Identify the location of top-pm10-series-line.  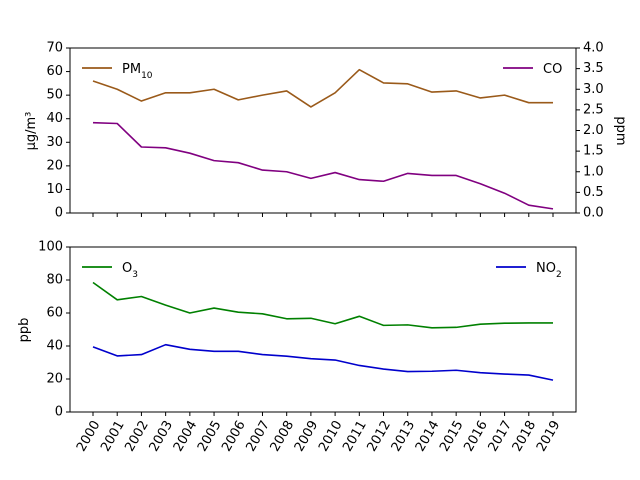
(322, 88).